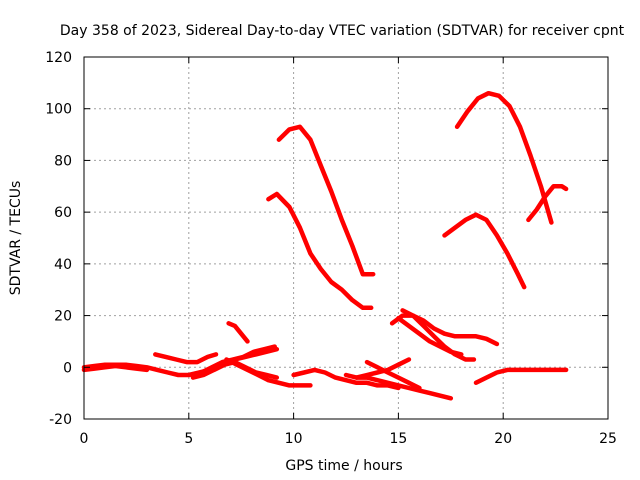 This screenshot has width=640, height=480. Describe the element at coordinates (84, 439) in the screenshot. I see `x-tick-label: 0` at that location.